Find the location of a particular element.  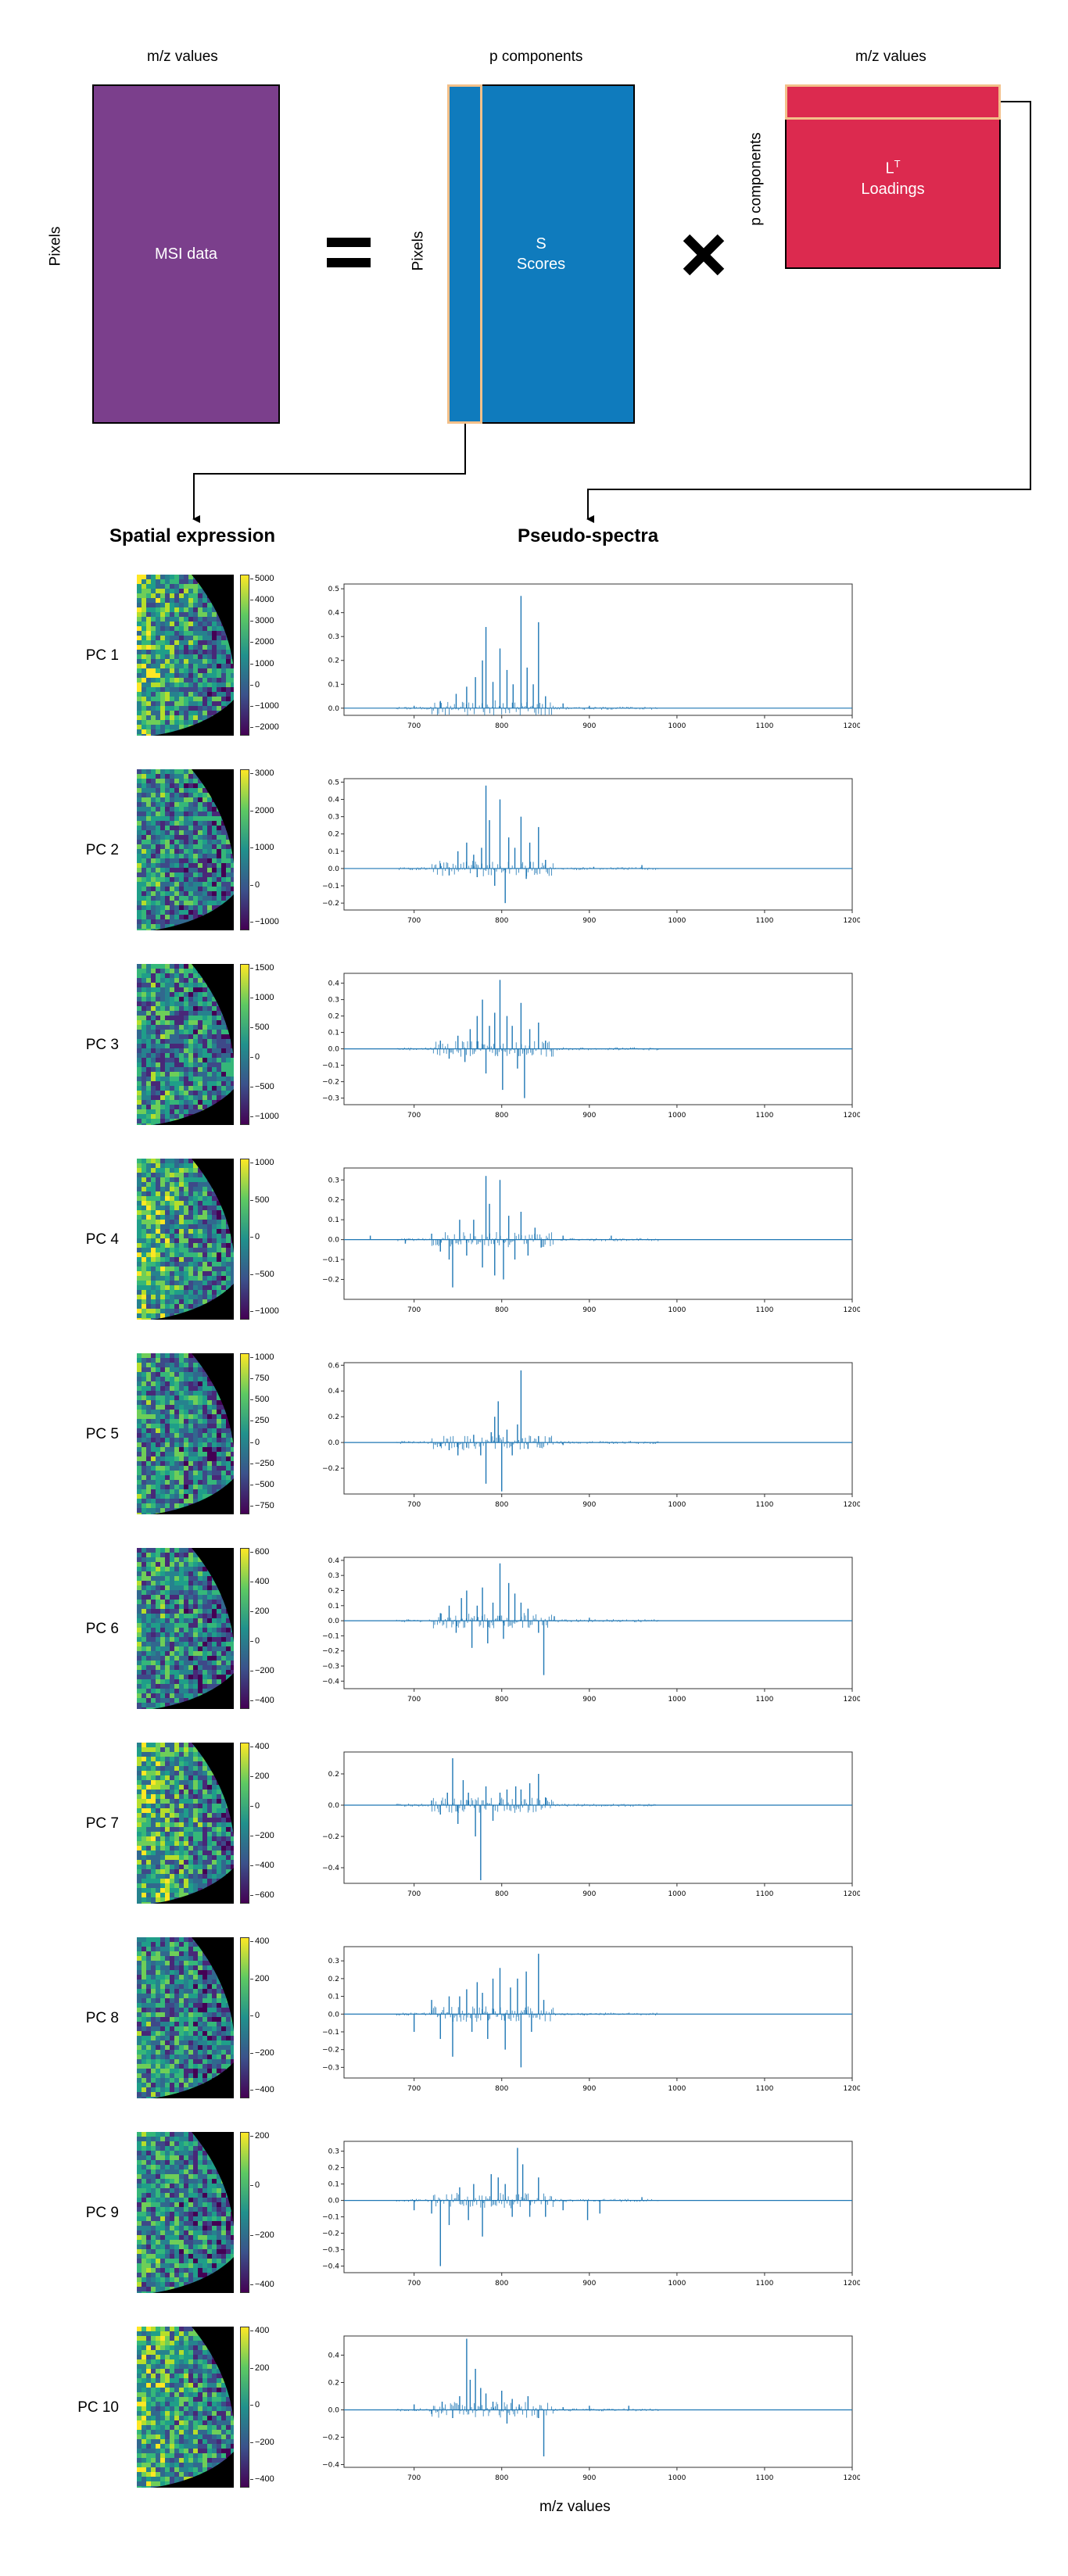

colorbar-tick-label: 500 is located at coordinates (259, 1400).